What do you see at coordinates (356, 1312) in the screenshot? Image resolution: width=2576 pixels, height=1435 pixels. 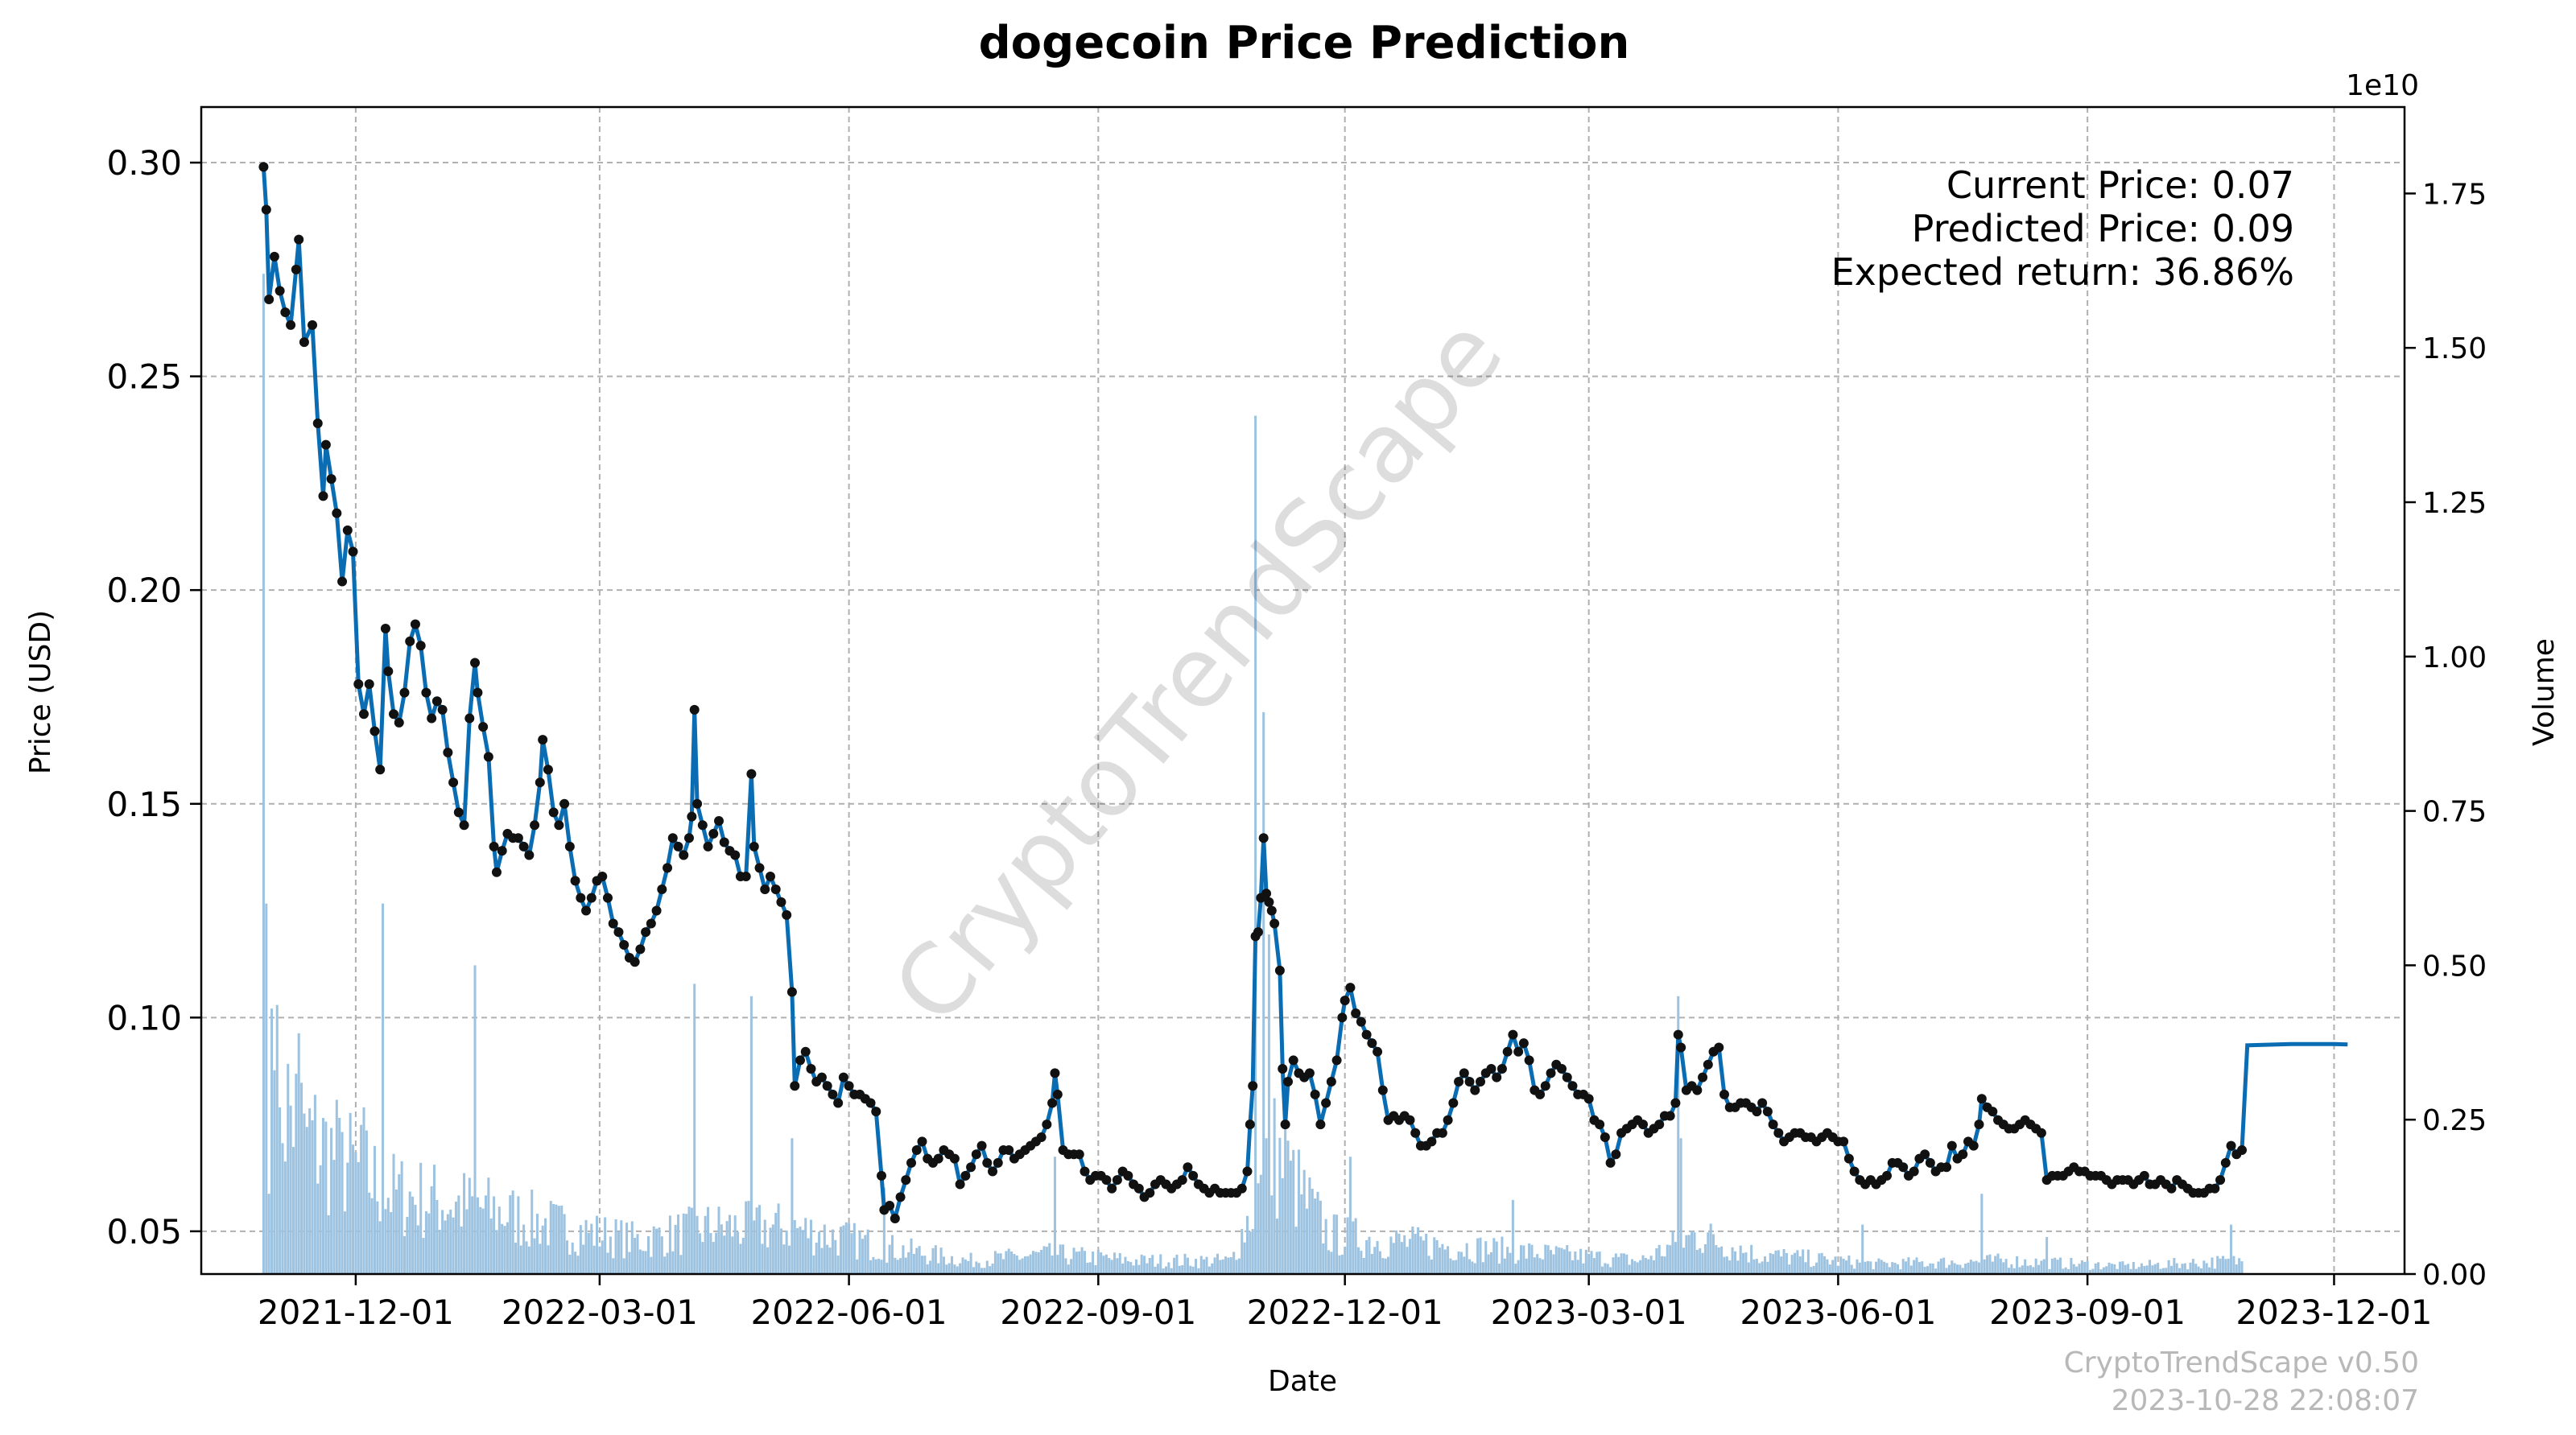 I see `x-tick-label-0: 2021-12-01` at bounding box center [356, 1312].